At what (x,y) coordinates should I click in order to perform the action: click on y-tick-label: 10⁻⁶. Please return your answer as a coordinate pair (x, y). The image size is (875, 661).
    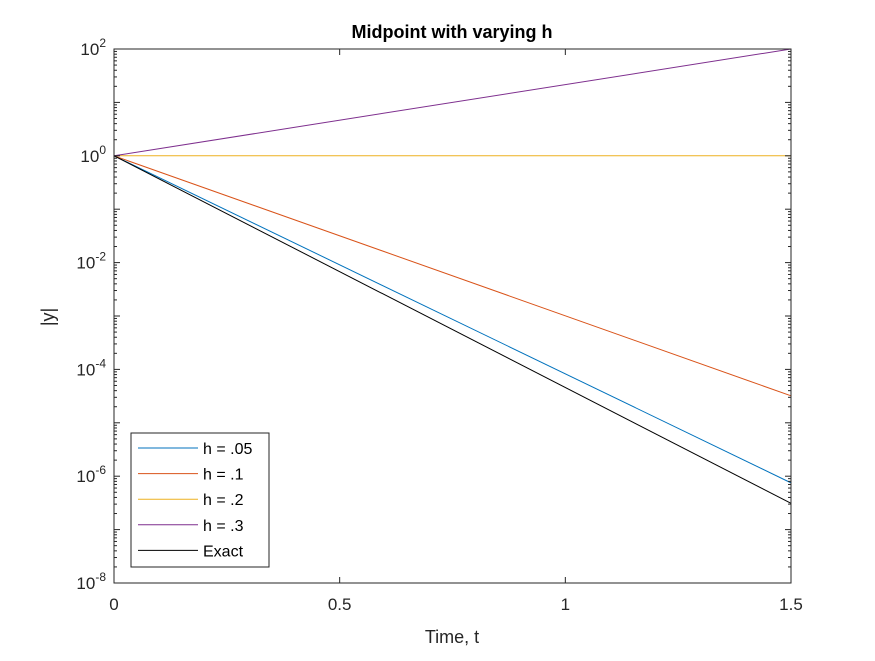
    Looking at the image, I should click on (91, 474).